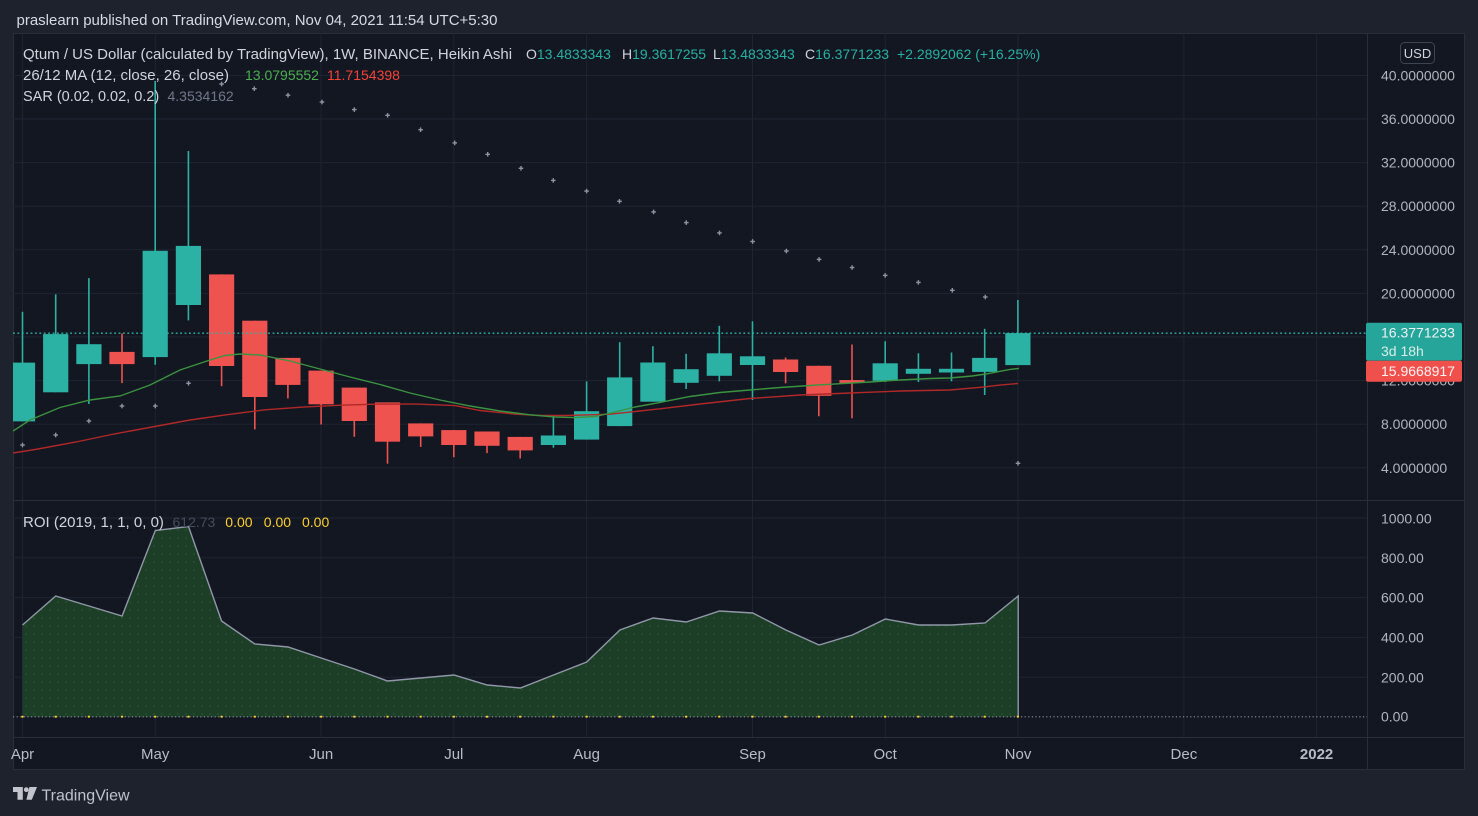  What do you see at coordinates (176, 522) in the screenshot?
I see `svg-text:ROI (2019, 1, 1, 0, 0)612.730.: ROI (2019, 1, 1, 0, 0) 612.73 0.00 0.00 0.00` at bounding box center [176, 522].